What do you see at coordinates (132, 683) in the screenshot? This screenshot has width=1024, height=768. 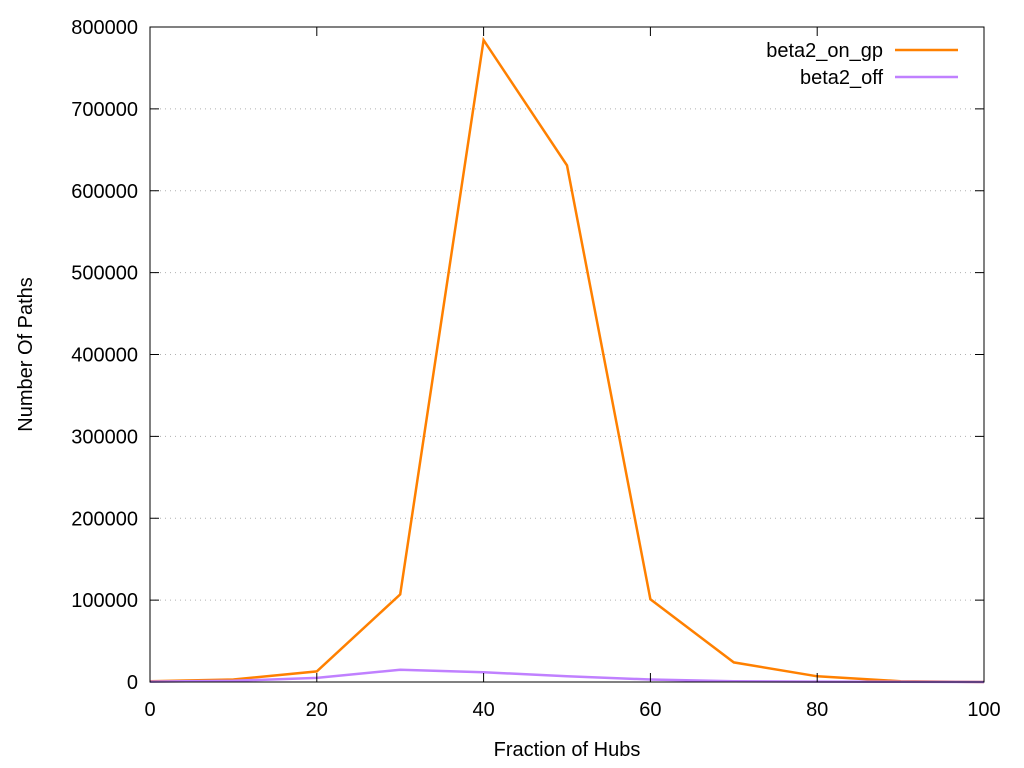 I see `y-tick-label: 0` at bounding box center [132, 683].